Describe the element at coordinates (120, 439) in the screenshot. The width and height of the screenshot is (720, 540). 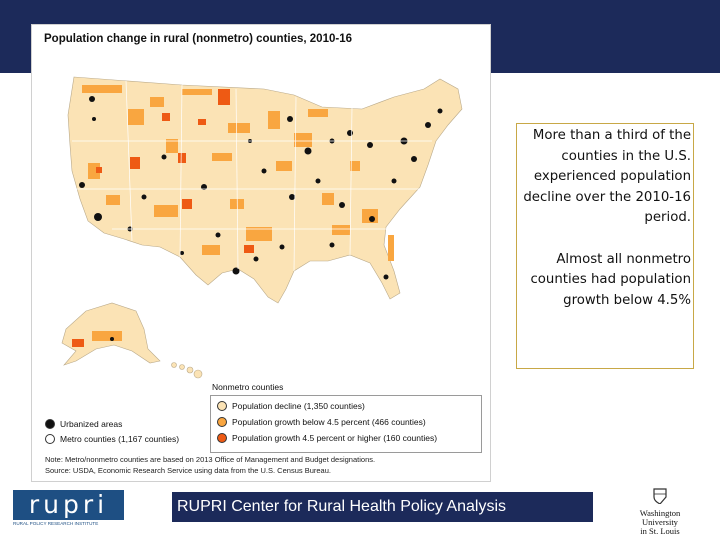
I see `metro-label: Metro counties (1,167 counties)` at that location.